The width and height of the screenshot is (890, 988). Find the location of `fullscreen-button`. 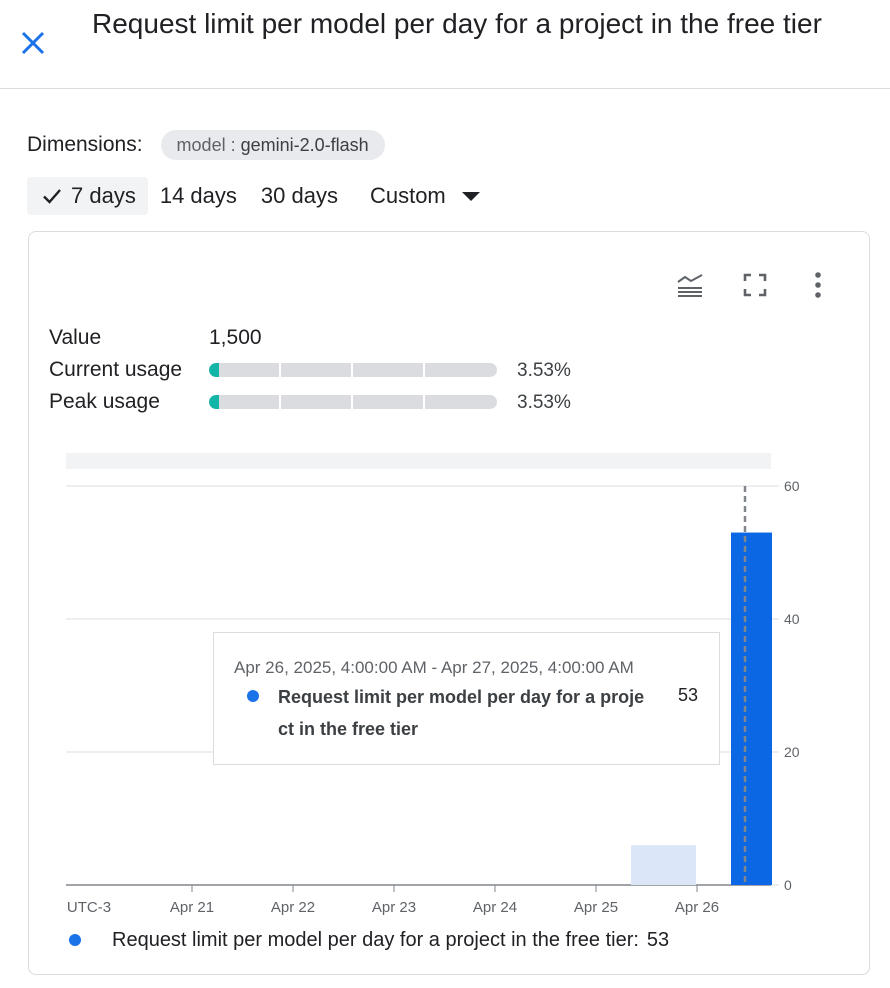

fullscreen-button is located at coordinates (755, 285).